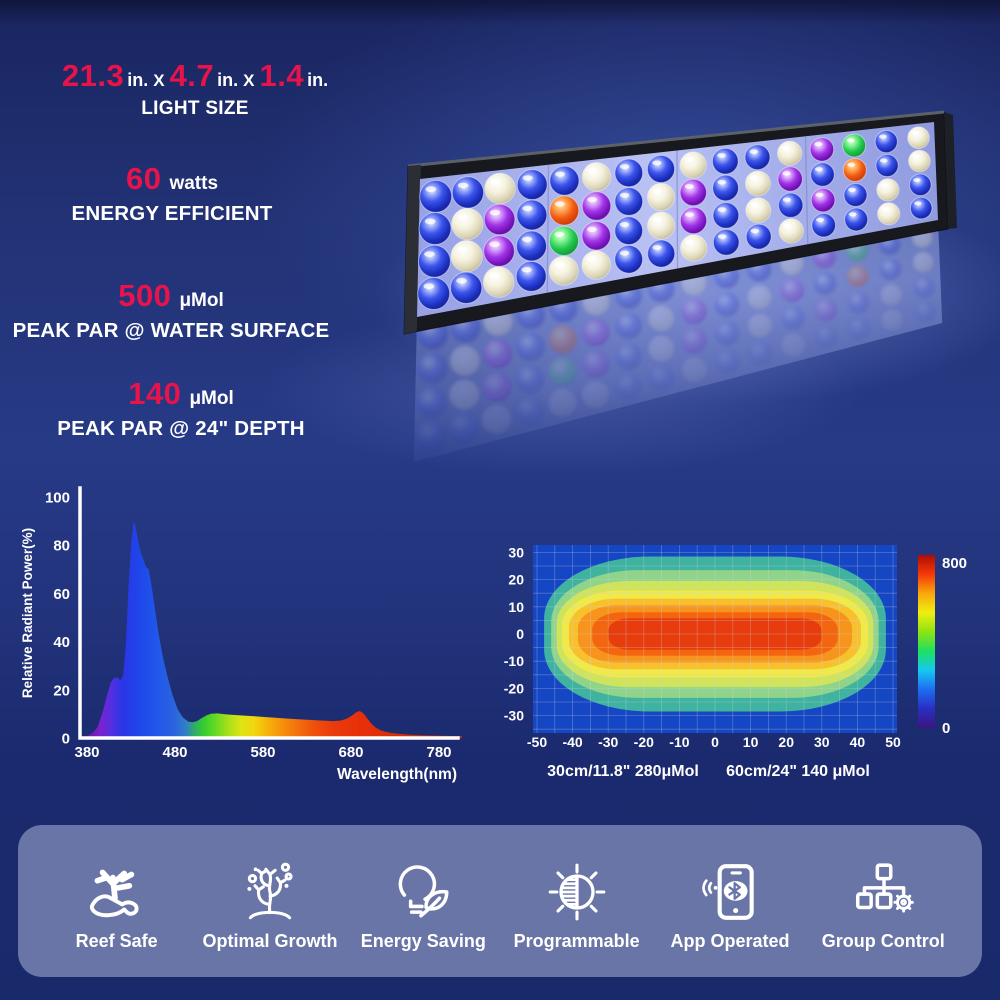 This screenshot has width=1000, height=1000. I want to click on power-caption: ENERGY EFFICIENT, so click(172, 213).